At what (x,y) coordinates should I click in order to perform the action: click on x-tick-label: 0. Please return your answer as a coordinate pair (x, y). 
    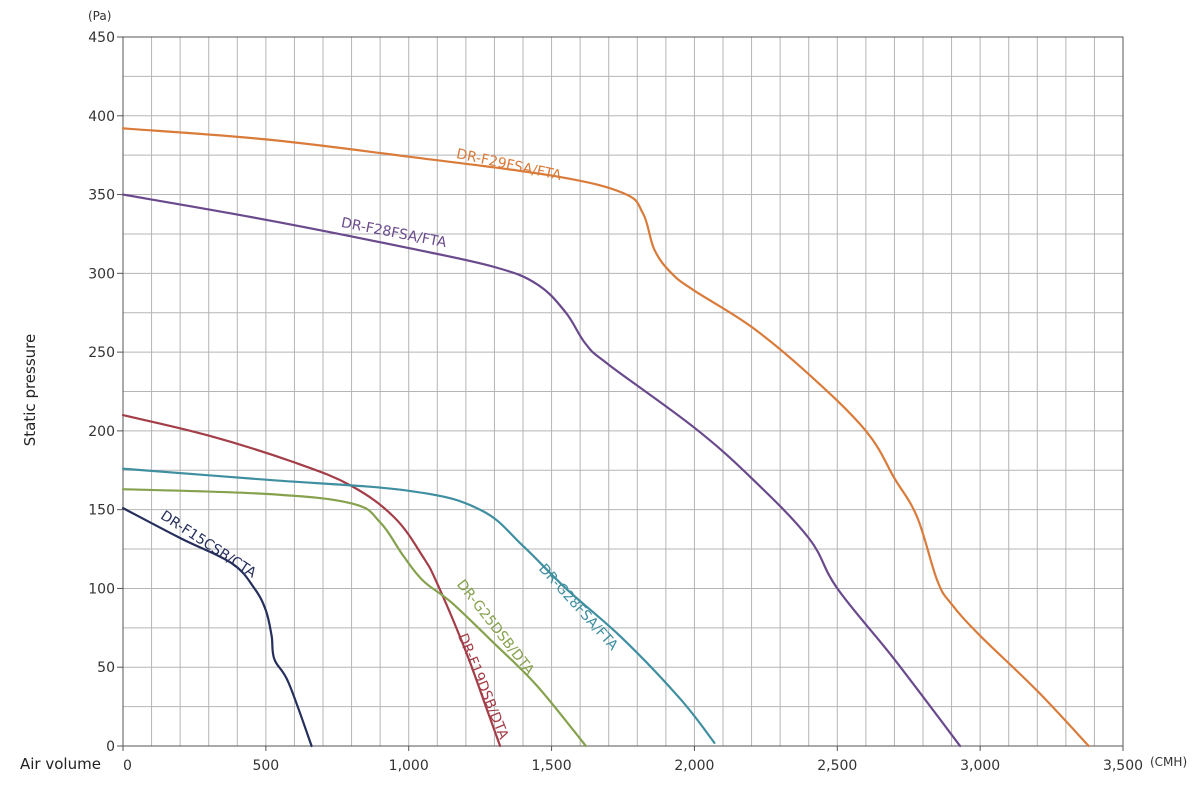
    Looking at the image, I should click on (127, 766).